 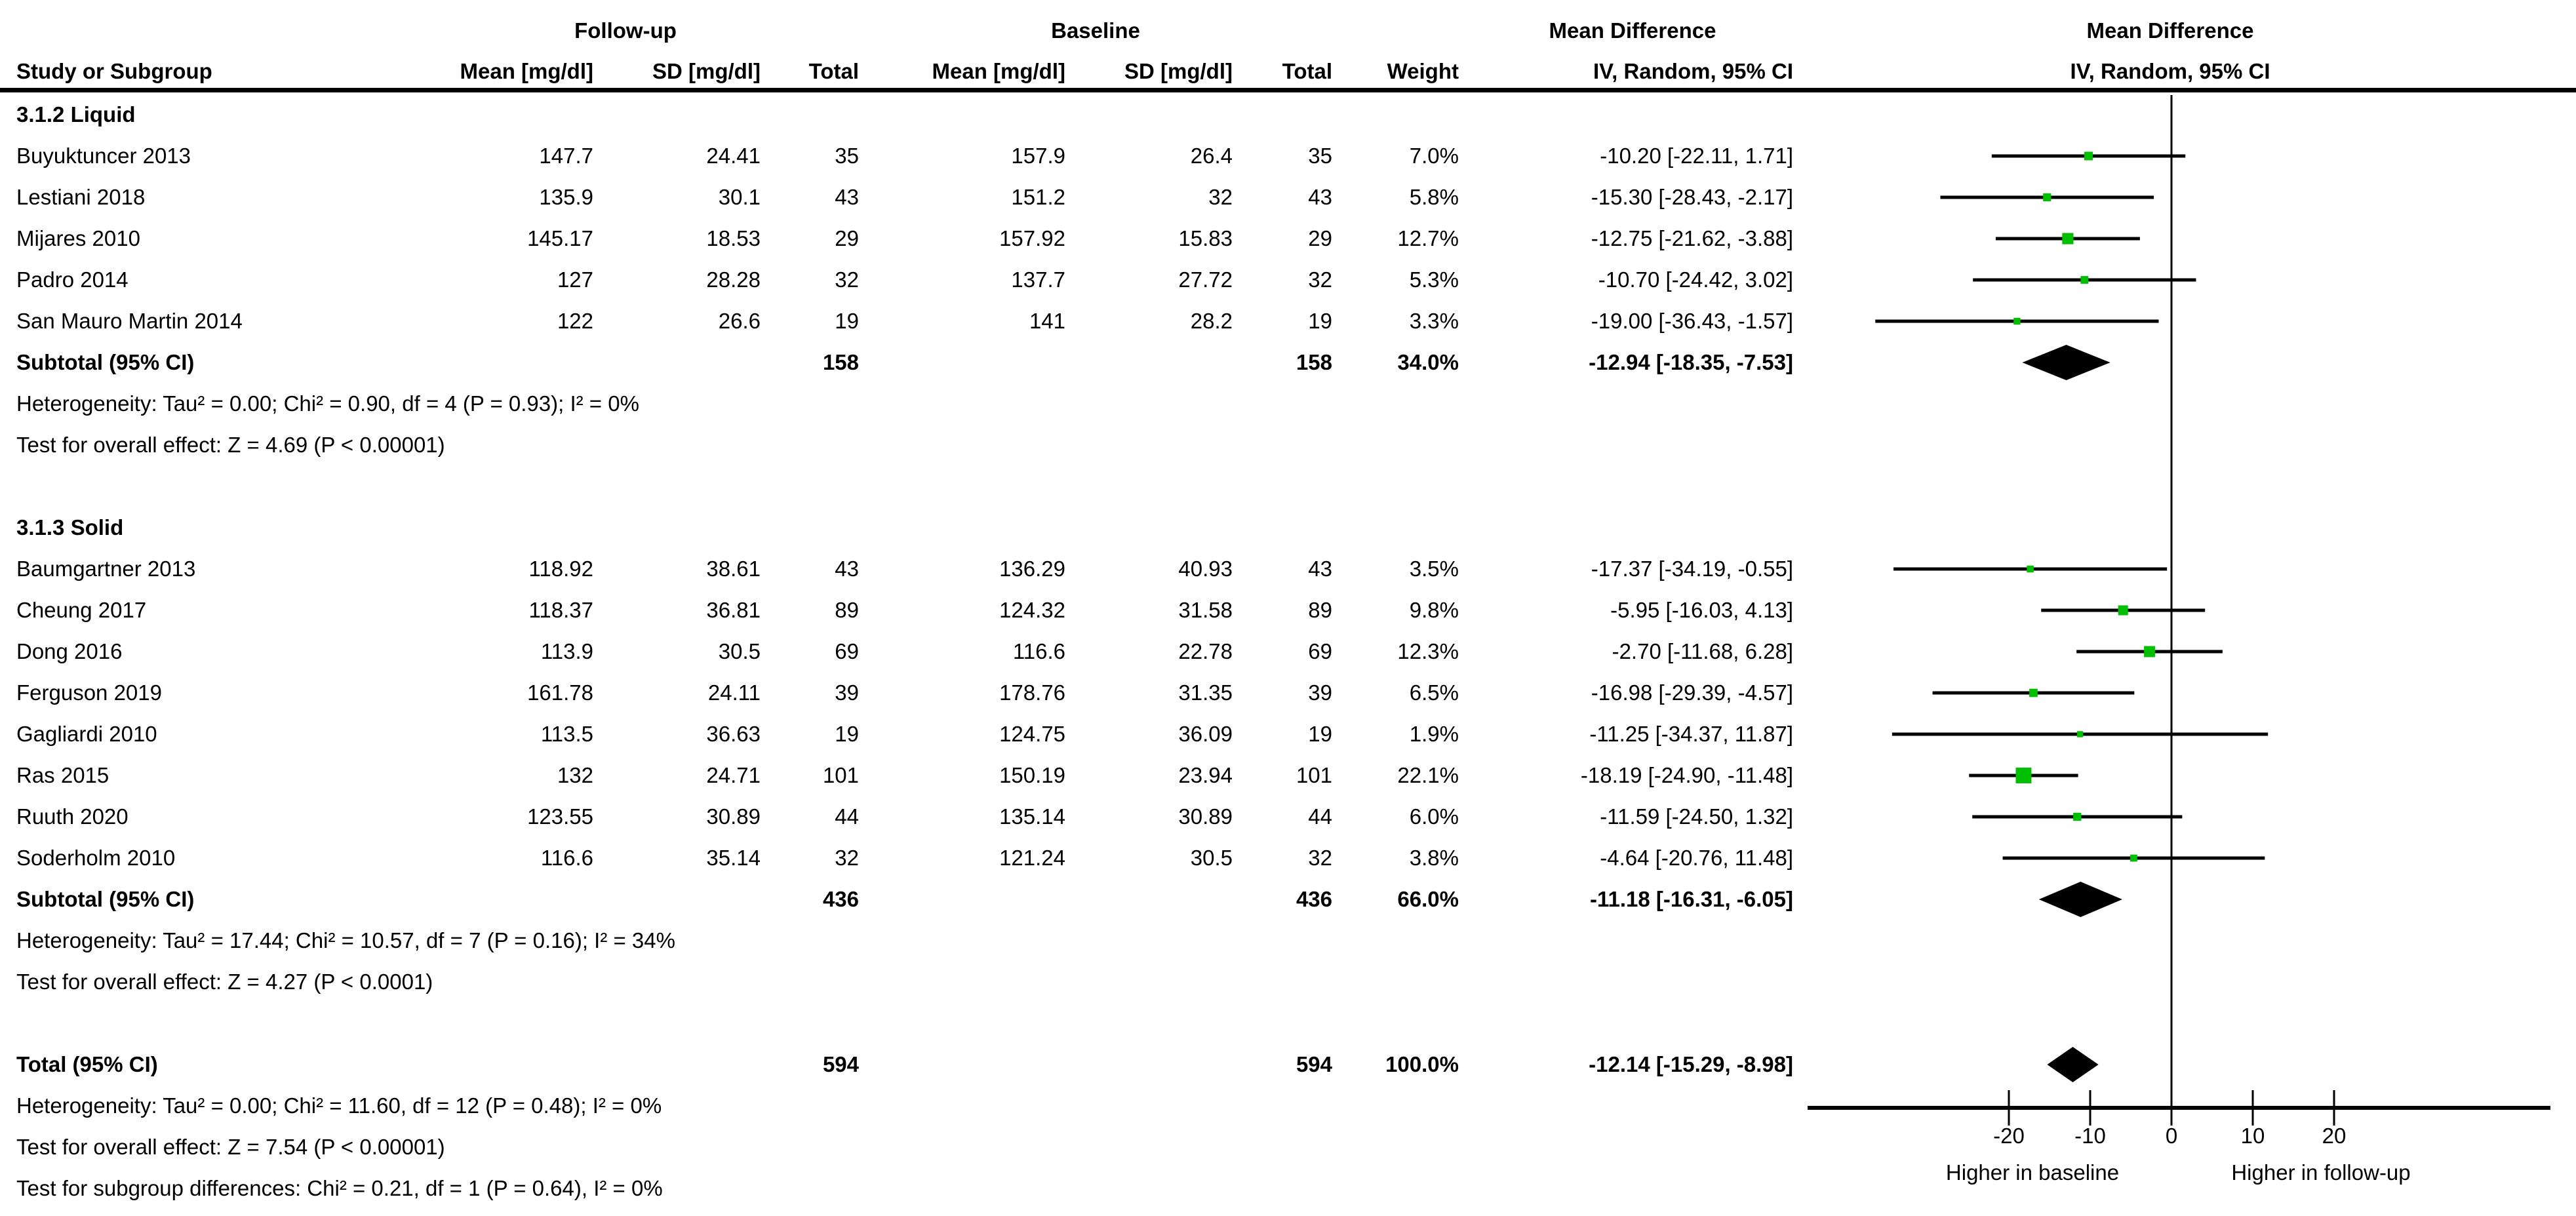 I want to click on group-header-followup: Follow-up, so click(x=625, y=31).